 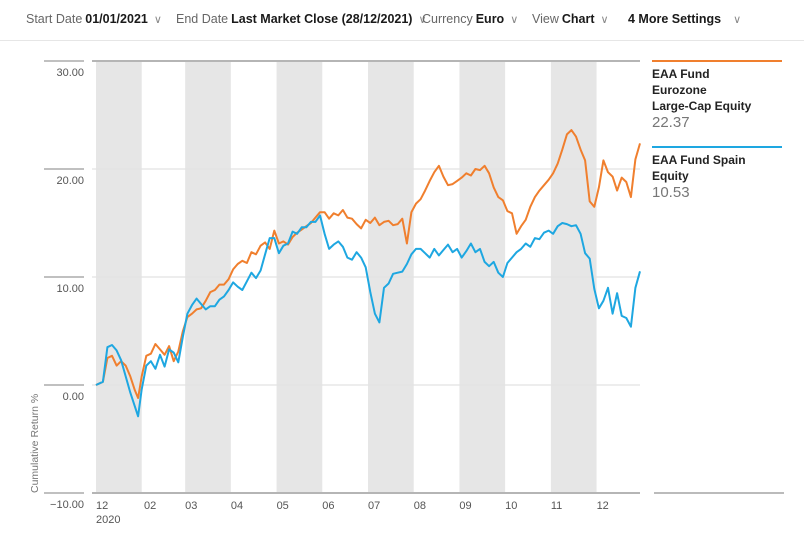 I want to click on currency-dropdown: Currency Euro ∨, so click(x=470, y=19).